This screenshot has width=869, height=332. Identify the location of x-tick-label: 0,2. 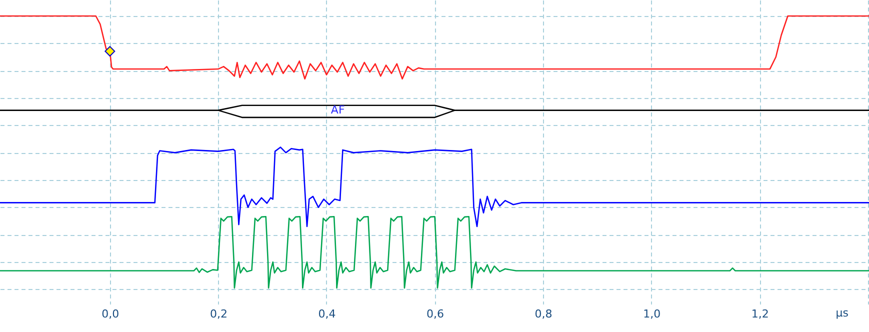
(219, 314).